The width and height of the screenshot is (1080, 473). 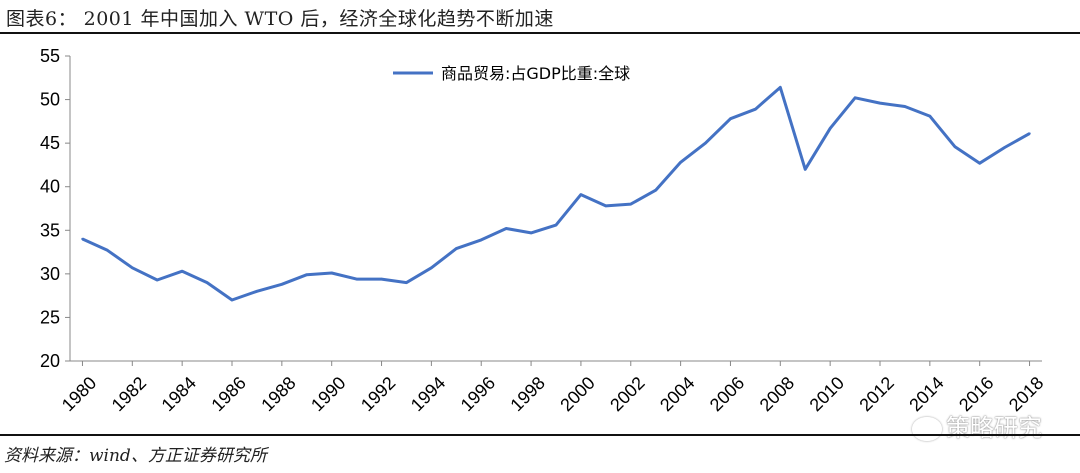 I want to click on watermark: 策略研究, so click(x=977, y=425).